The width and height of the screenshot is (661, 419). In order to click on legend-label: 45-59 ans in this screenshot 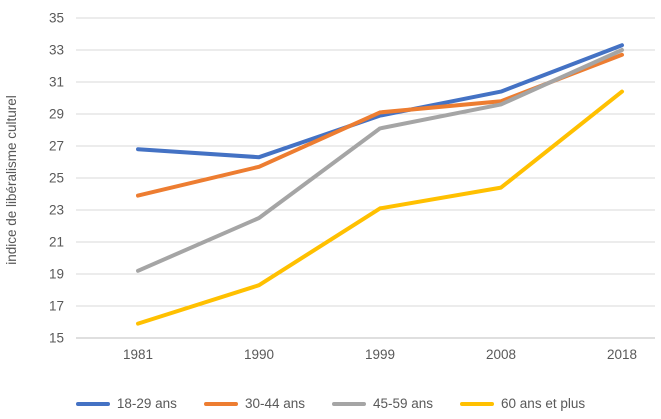, I will do `click(403, 403)`.